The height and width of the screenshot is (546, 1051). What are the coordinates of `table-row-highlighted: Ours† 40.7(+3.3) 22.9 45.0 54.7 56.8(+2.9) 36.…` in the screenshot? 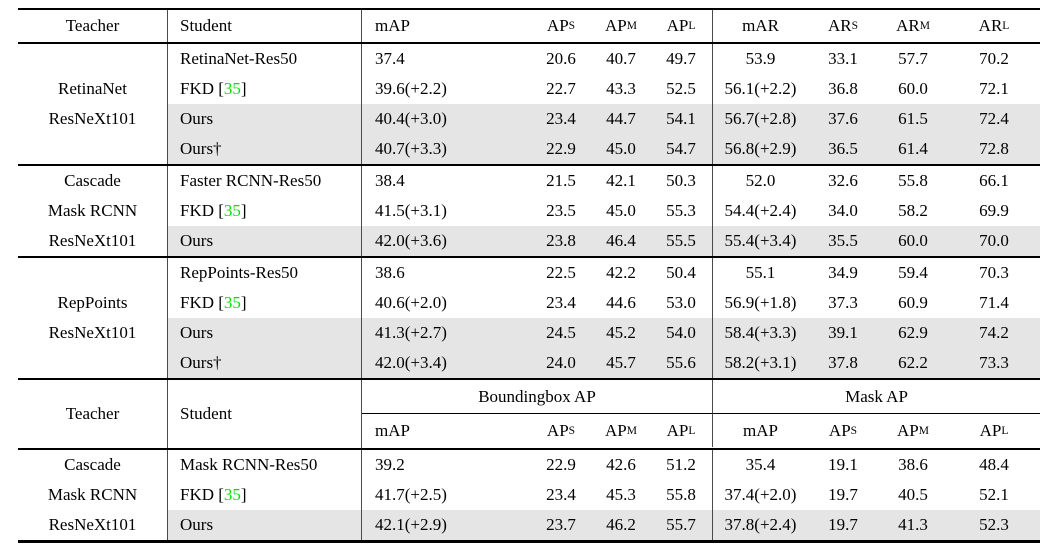 It's located at (604, 149).